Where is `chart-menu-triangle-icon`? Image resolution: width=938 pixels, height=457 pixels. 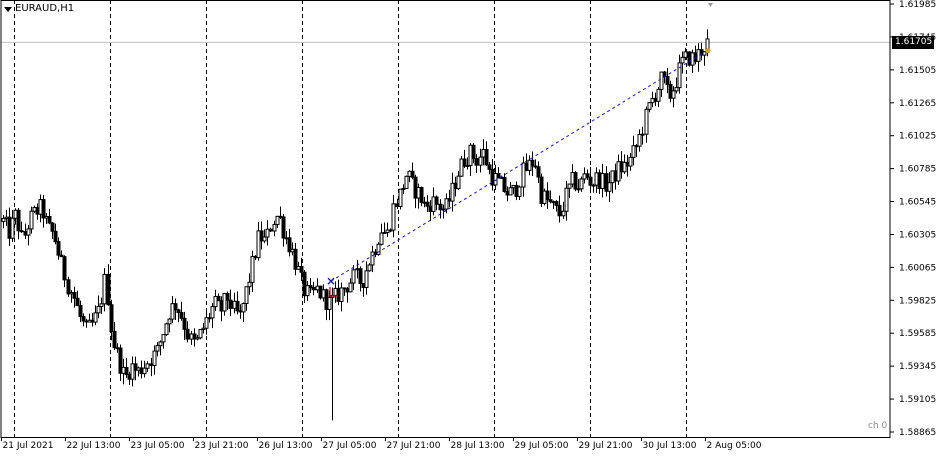 chart-menu-triangle-icon is located at coordinates (8, 9).